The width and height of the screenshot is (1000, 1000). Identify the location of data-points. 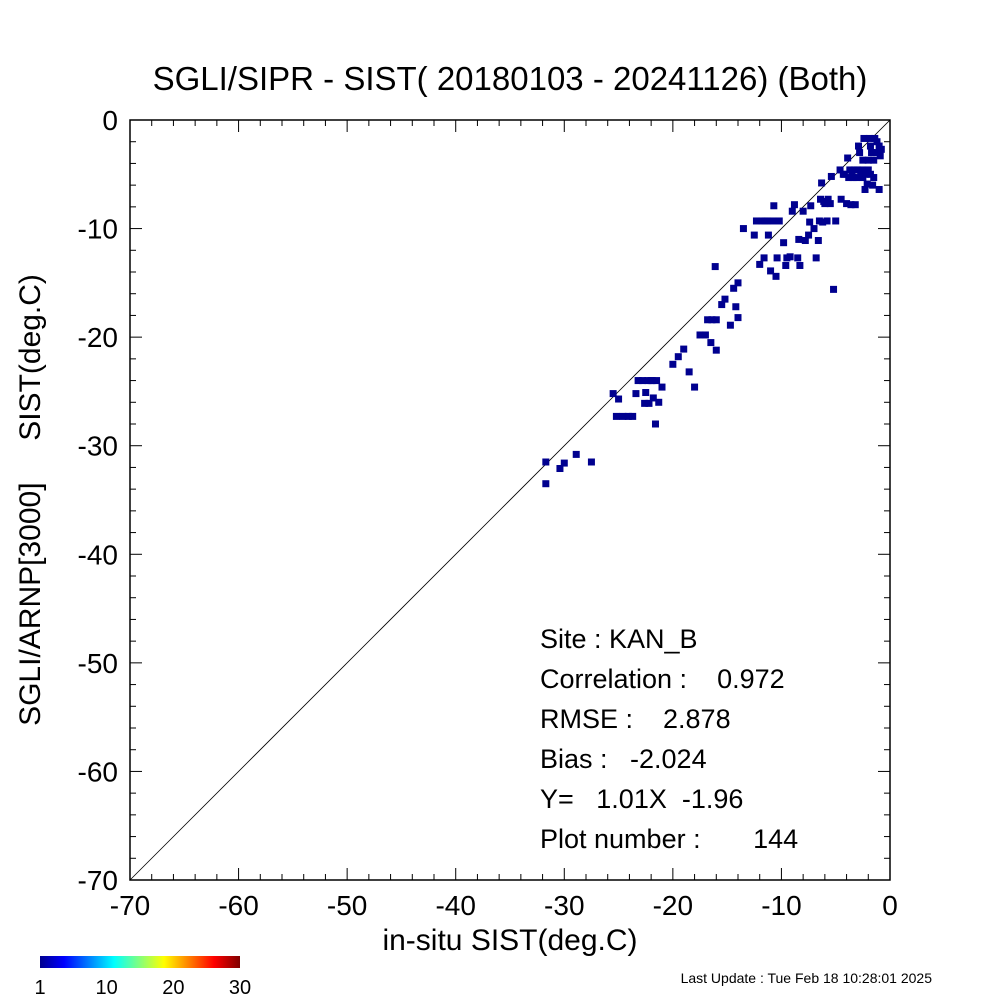
(713, 311).